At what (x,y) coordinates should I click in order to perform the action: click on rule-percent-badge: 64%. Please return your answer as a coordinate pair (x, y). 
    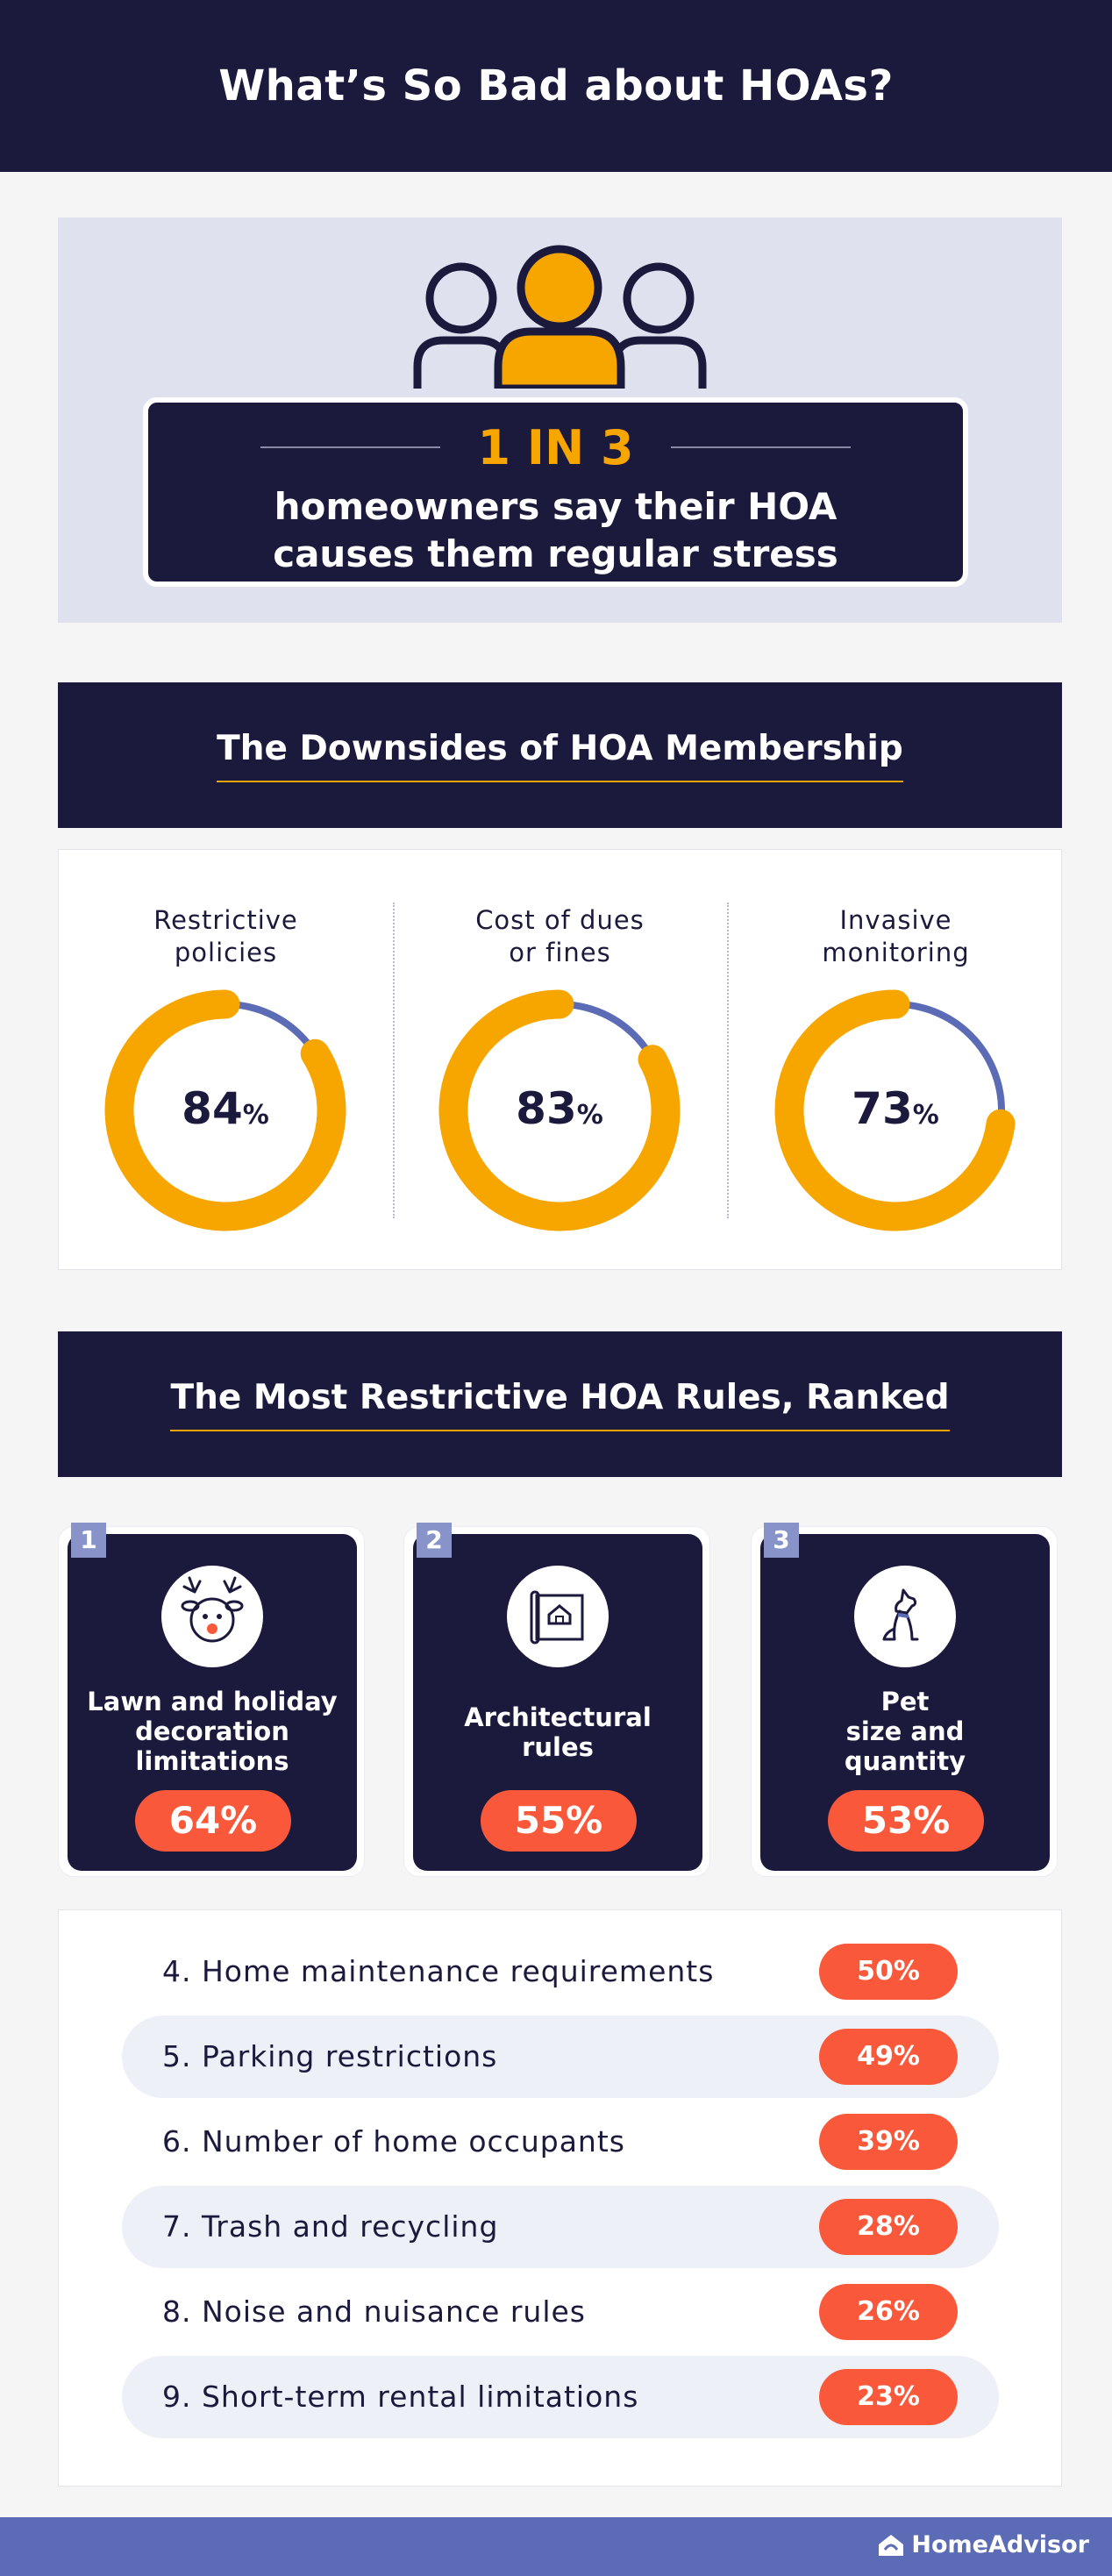
    Looking at the image, I should click on (213, 1821).